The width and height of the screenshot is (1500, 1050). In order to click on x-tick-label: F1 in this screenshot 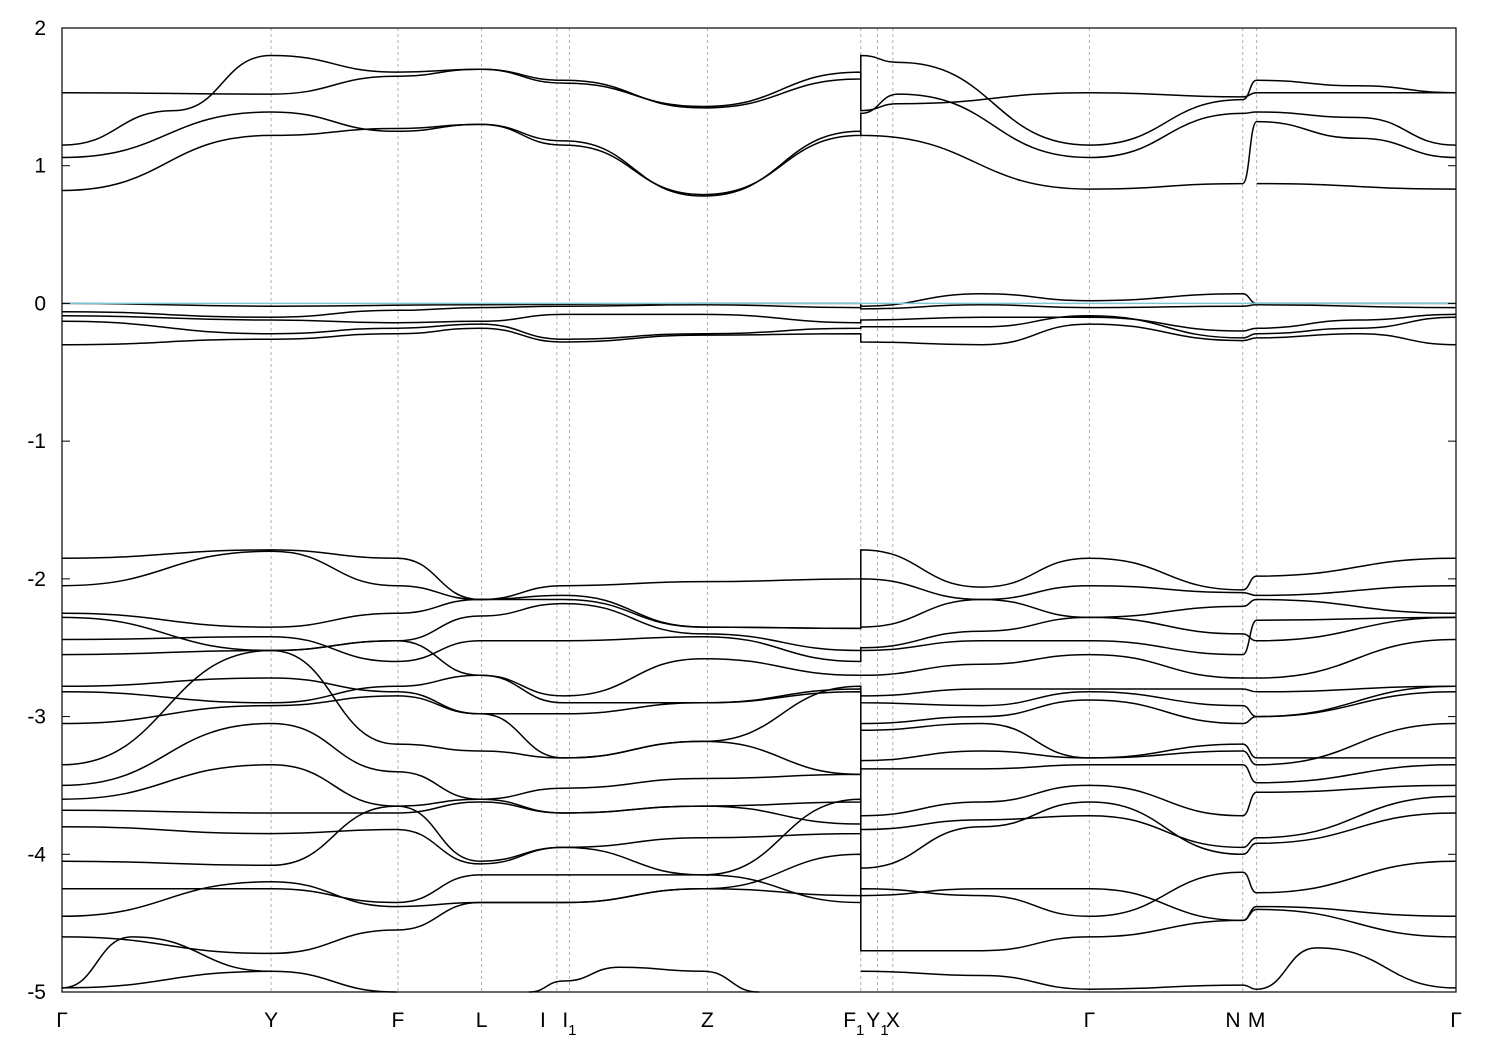, I will do `click(853, 1024)`.